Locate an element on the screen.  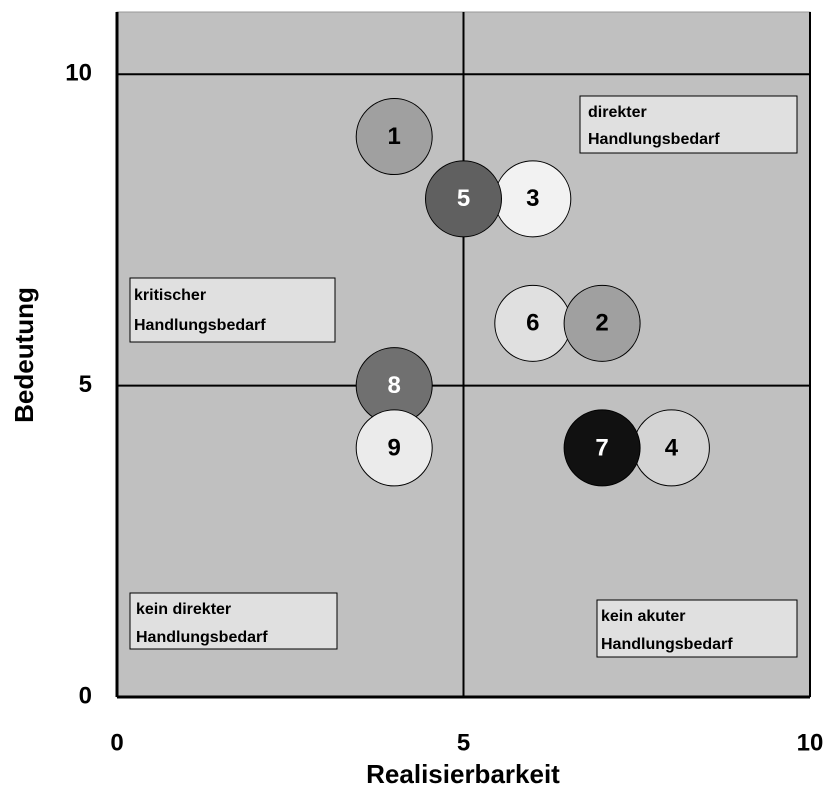
y-tick-label: 0 is located at coordinates (85, 695).